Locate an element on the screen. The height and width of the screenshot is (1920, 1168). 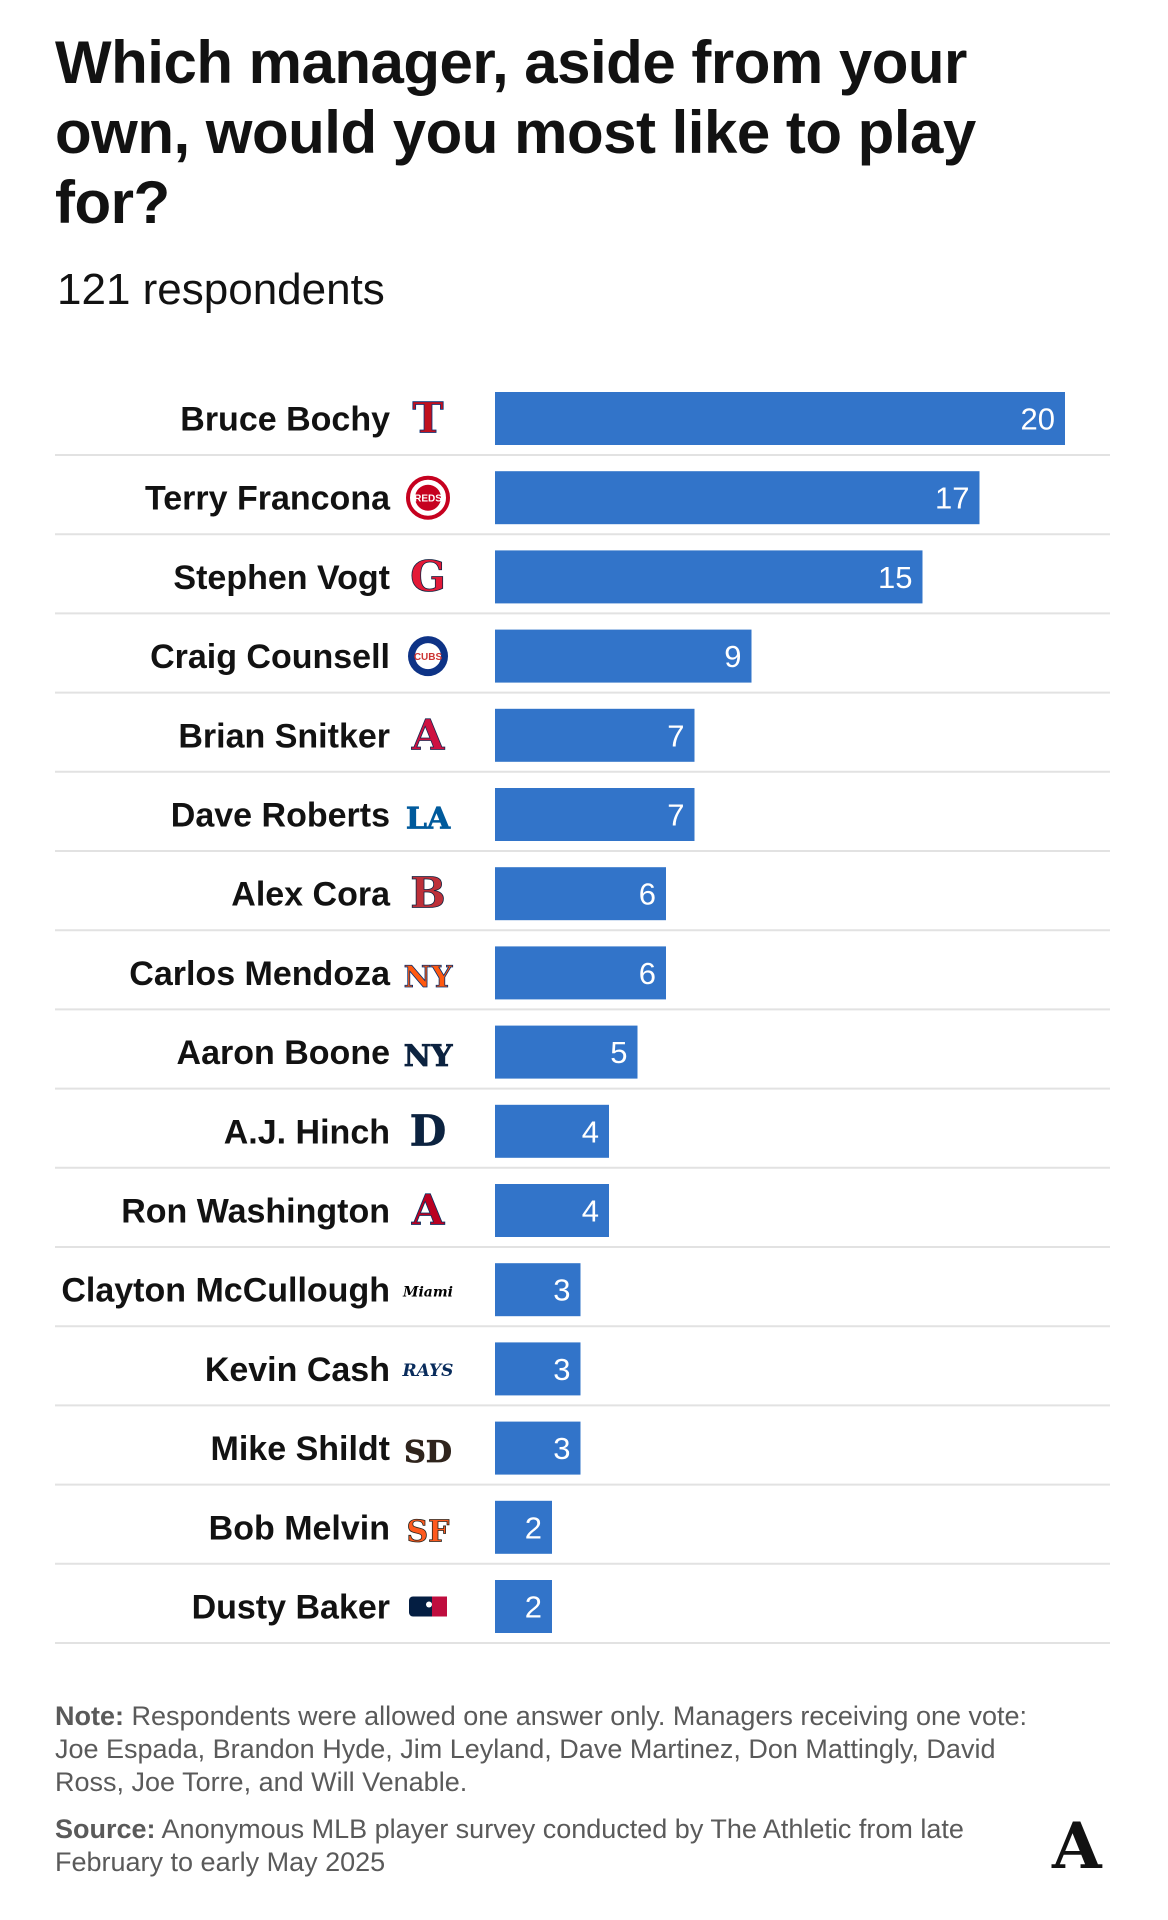
mlb-logo is located at coordinates (428, 1606).